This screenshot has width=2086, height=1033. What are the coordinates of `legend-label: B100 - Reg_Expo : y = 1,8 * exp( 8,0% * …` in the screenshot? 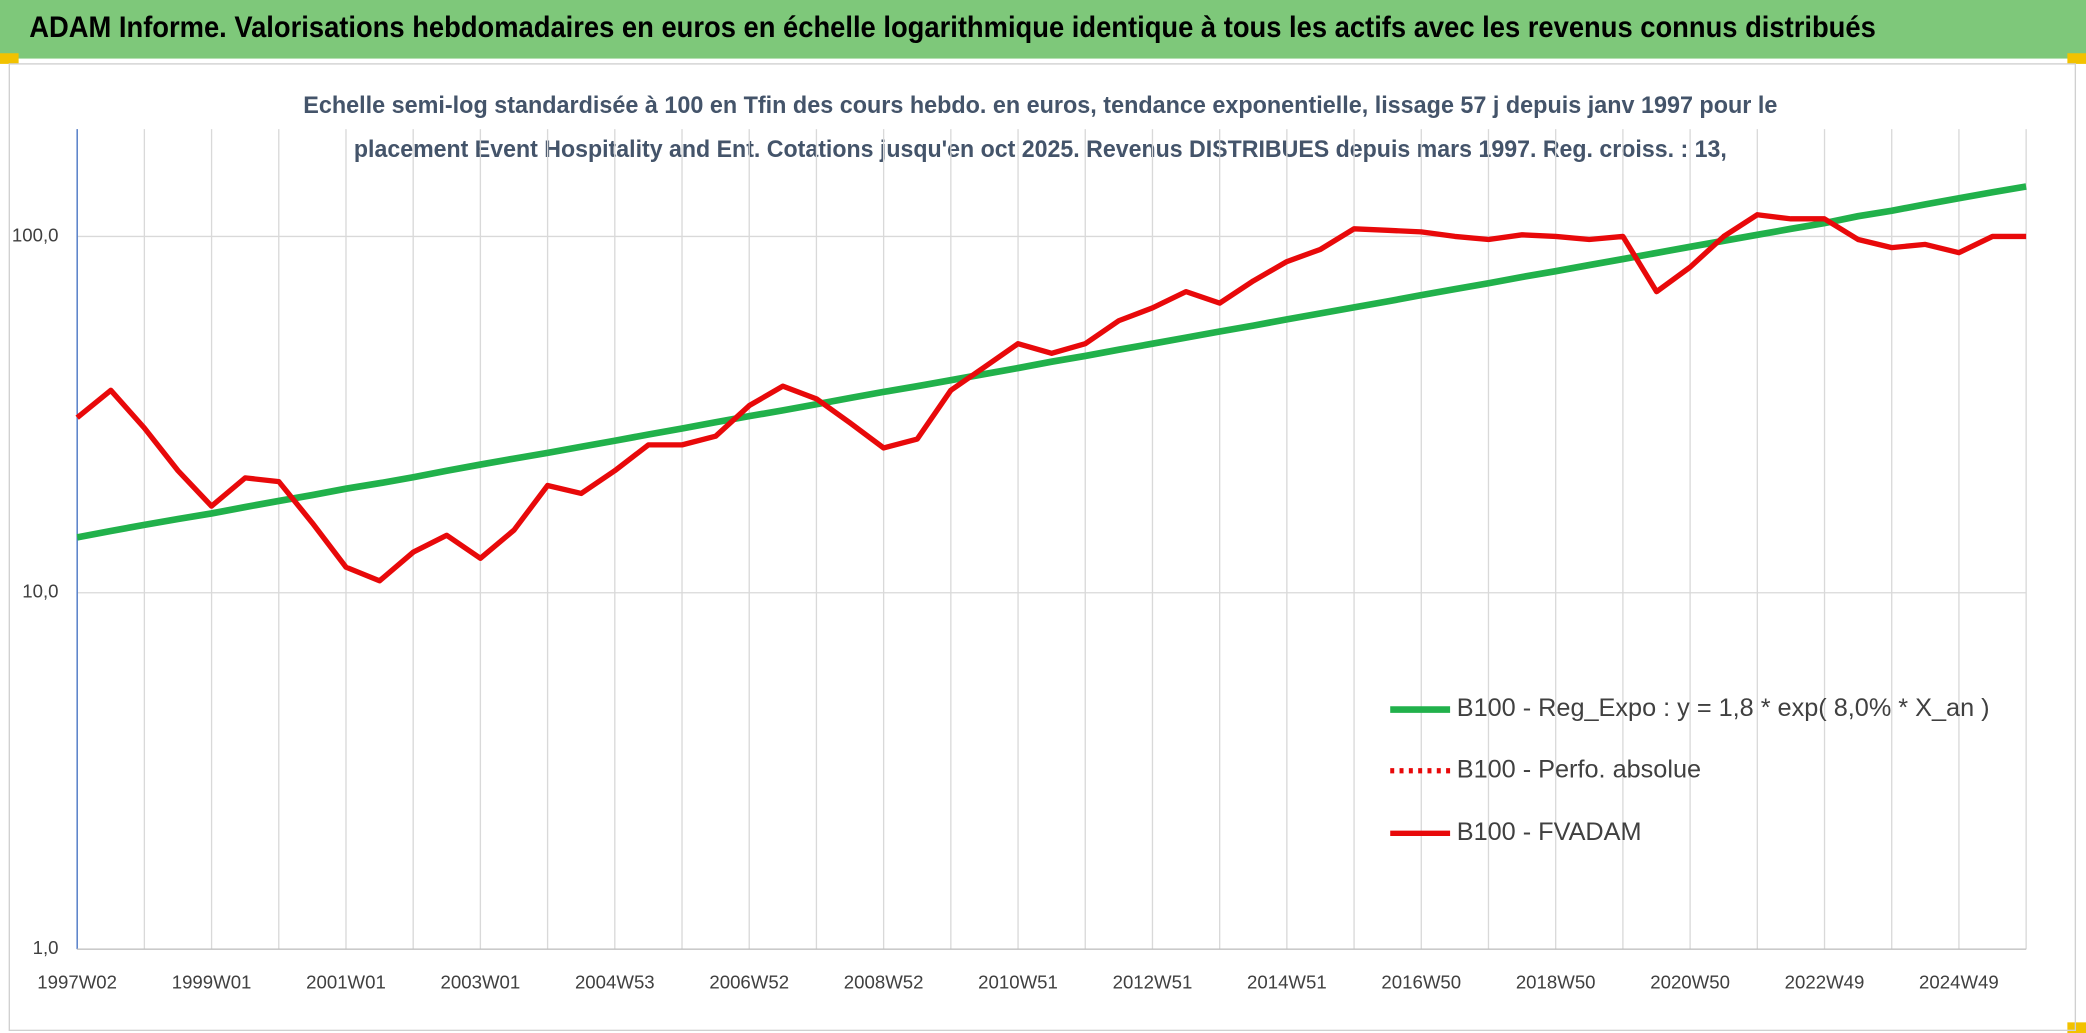 It's located at (1723, 708).